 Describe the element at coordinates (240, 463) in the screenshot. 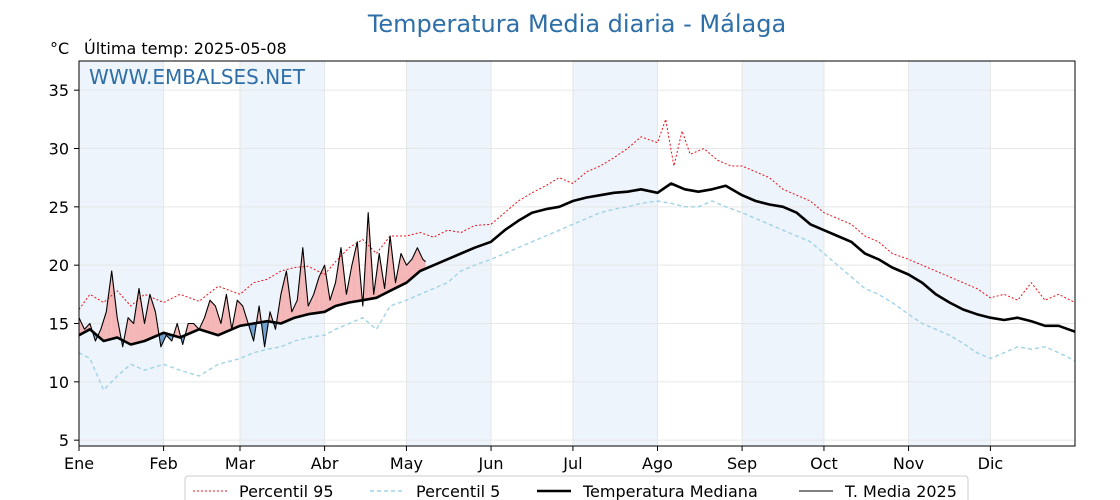

I see `x-tick-label-mar: Mar` at that location.